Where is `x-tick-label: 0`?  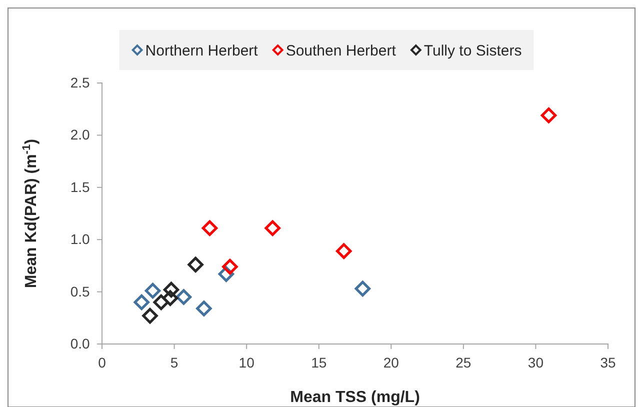 x-tick-label: 0 is located at coordinates (102, 362).